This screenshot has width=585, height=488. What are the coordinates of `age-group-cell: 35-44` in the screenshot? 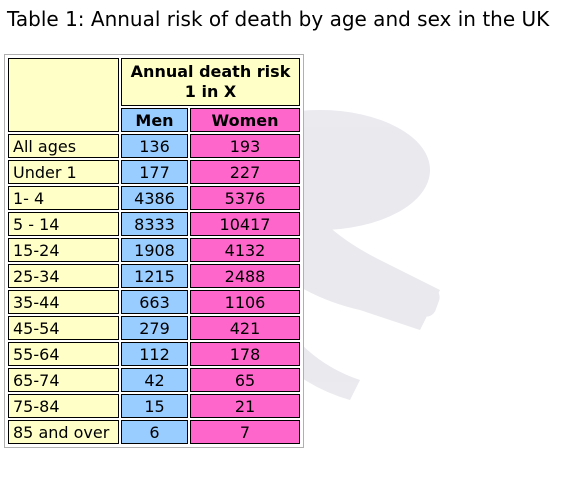 It's located at (63, 302).